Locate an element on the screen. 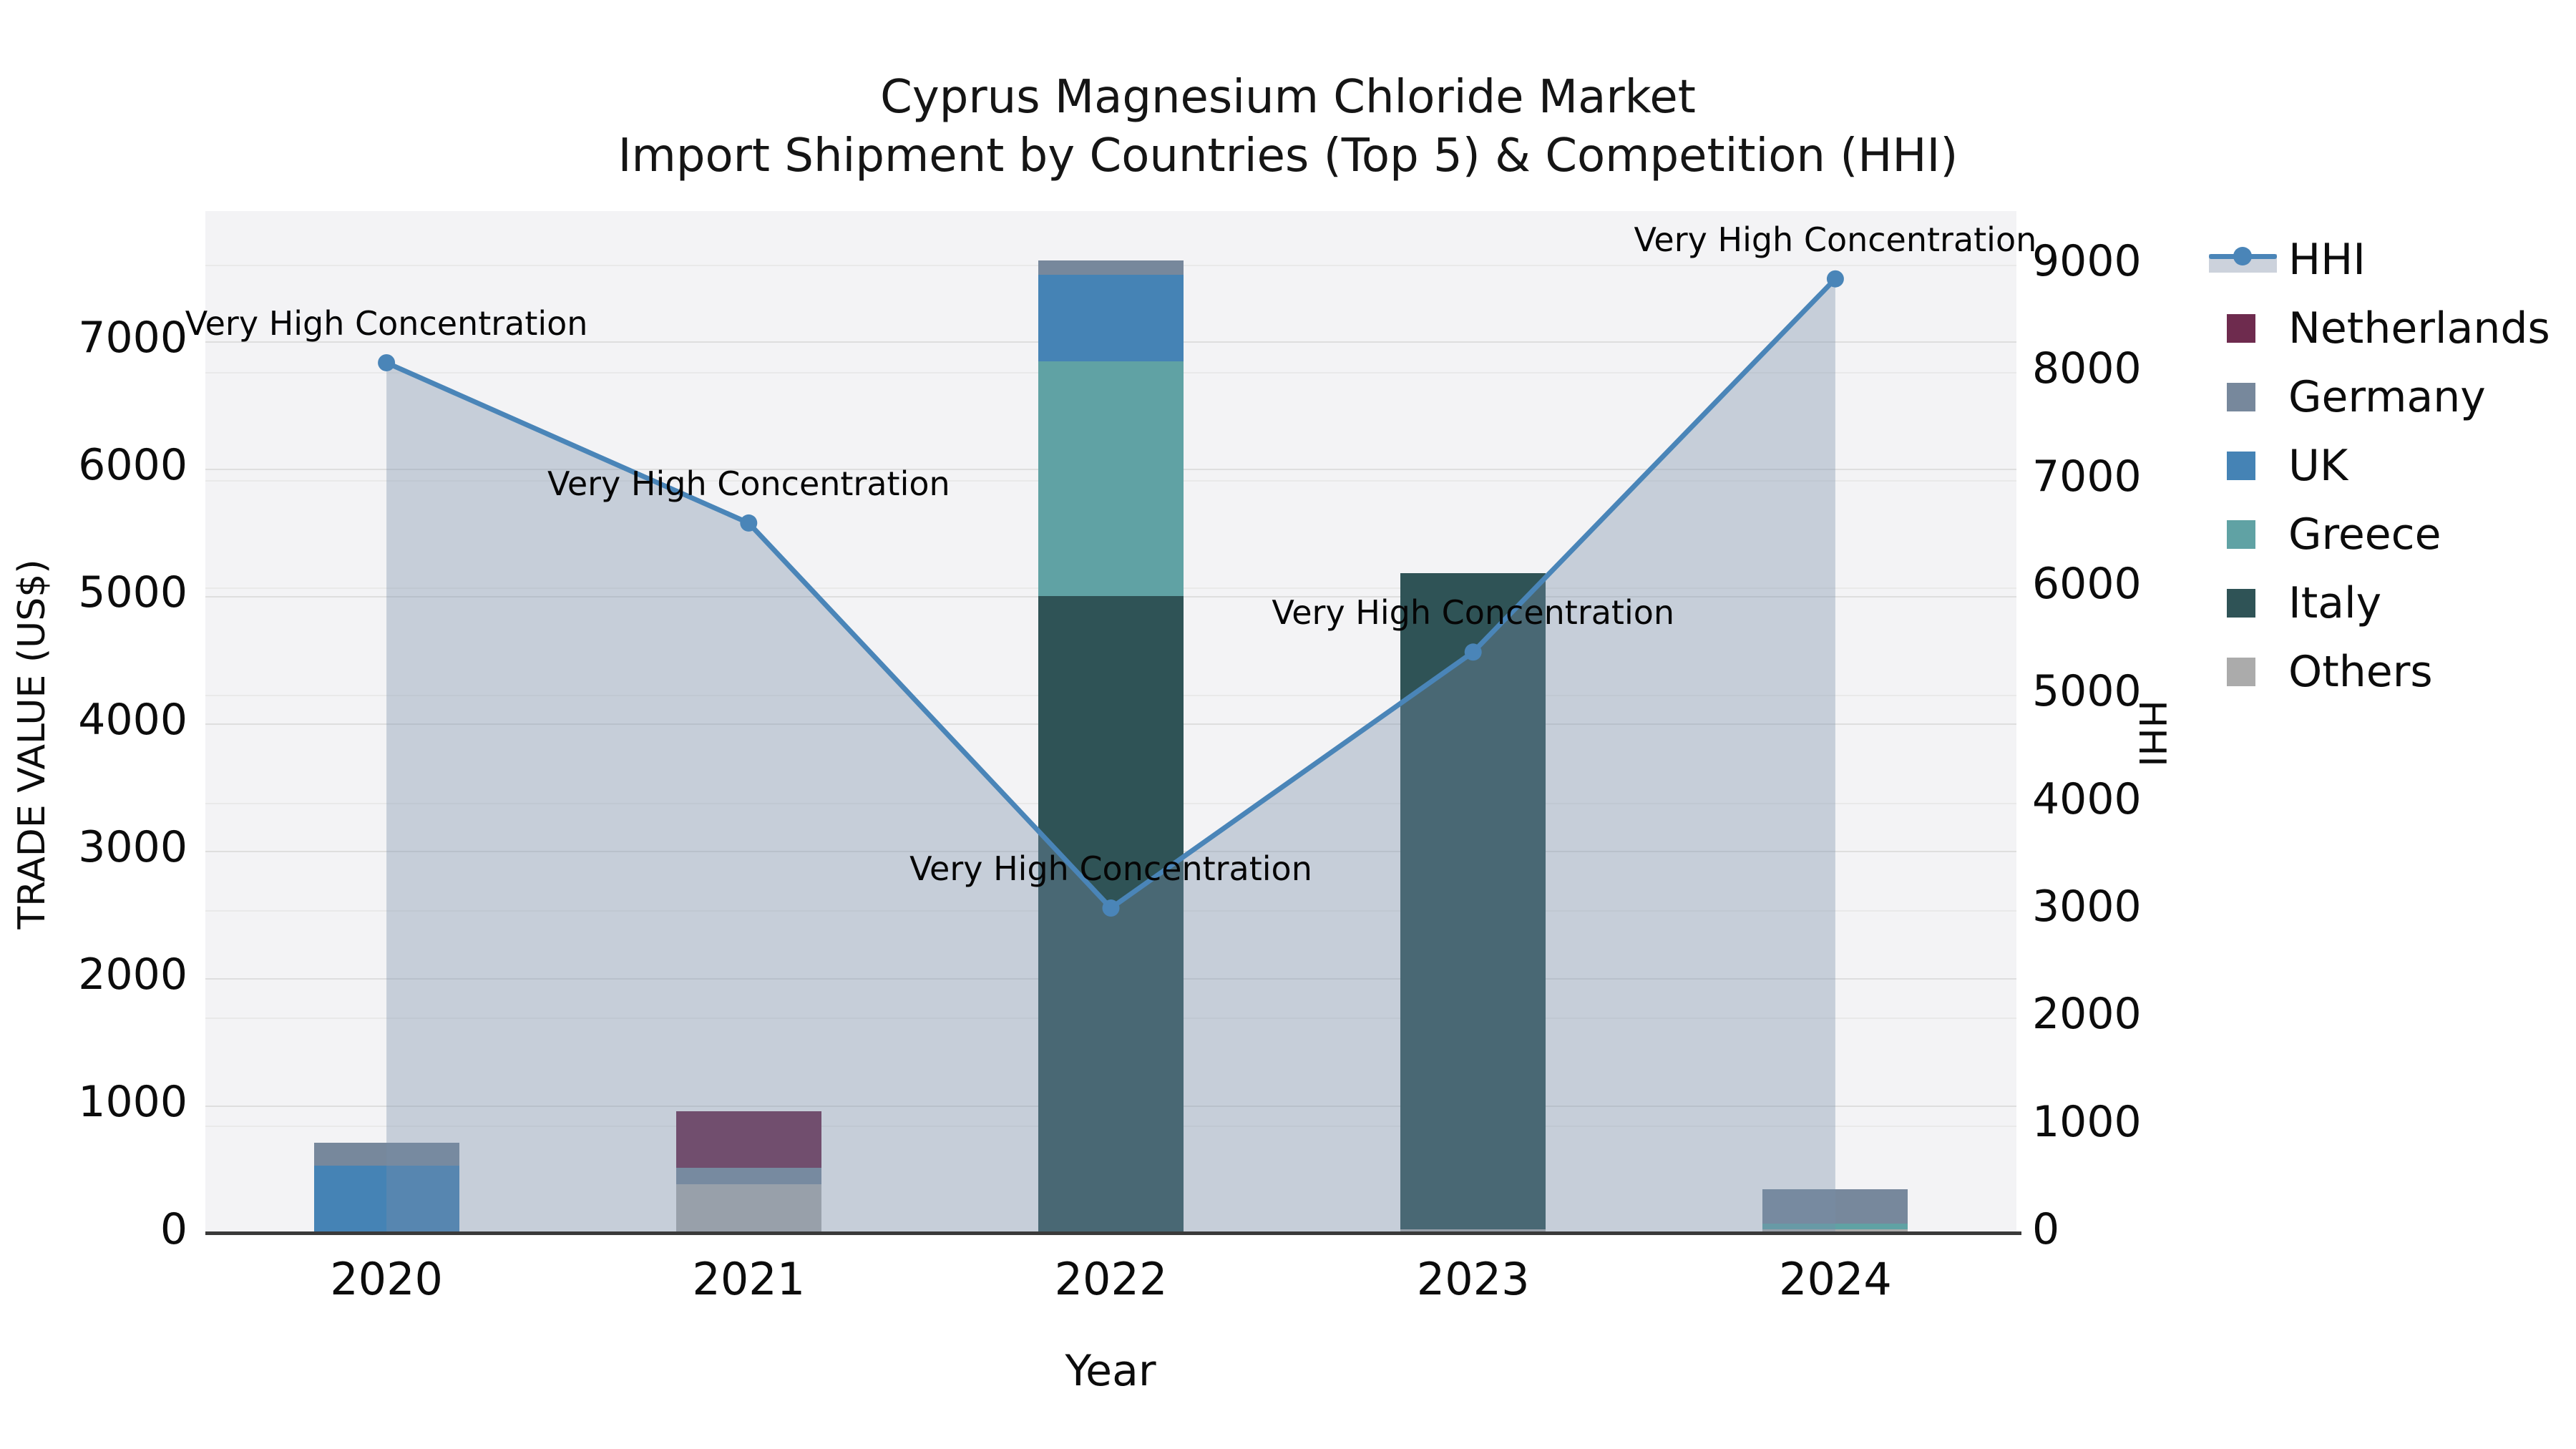  tick-left-0: 0 is located at coordinates (173, 1229).